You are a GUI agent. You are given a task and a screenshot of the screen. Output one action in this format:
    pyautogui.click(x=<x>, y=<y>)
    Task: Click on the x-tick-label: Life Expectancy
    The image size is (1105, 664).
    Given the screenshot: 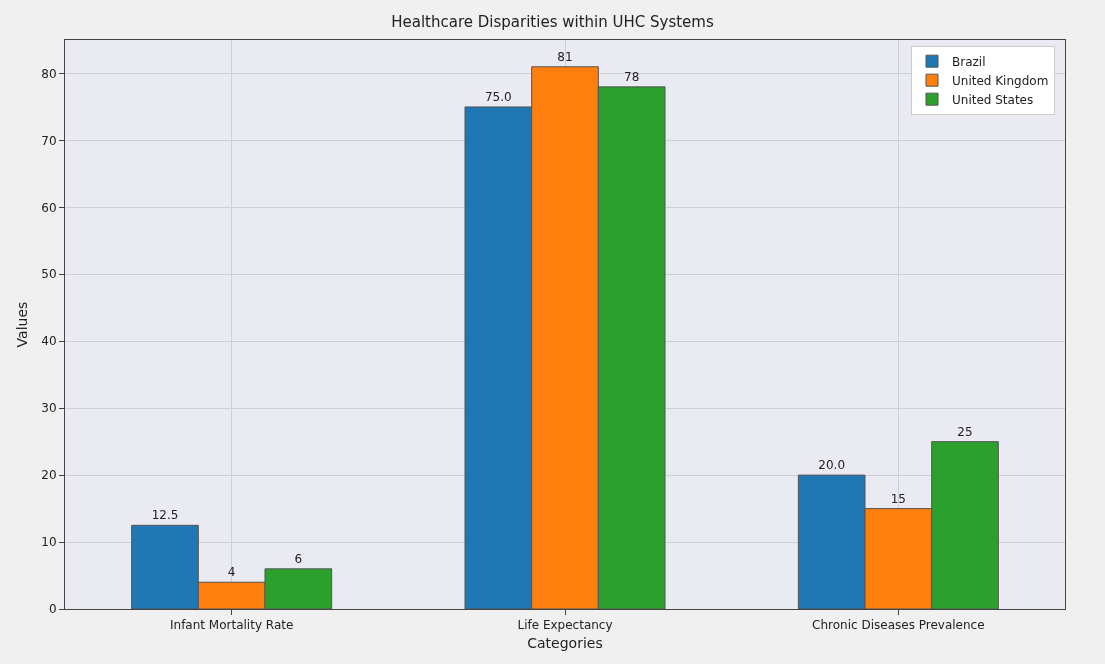 What is the action you would take?
    pyautogui.click(x=565, y=625)
    